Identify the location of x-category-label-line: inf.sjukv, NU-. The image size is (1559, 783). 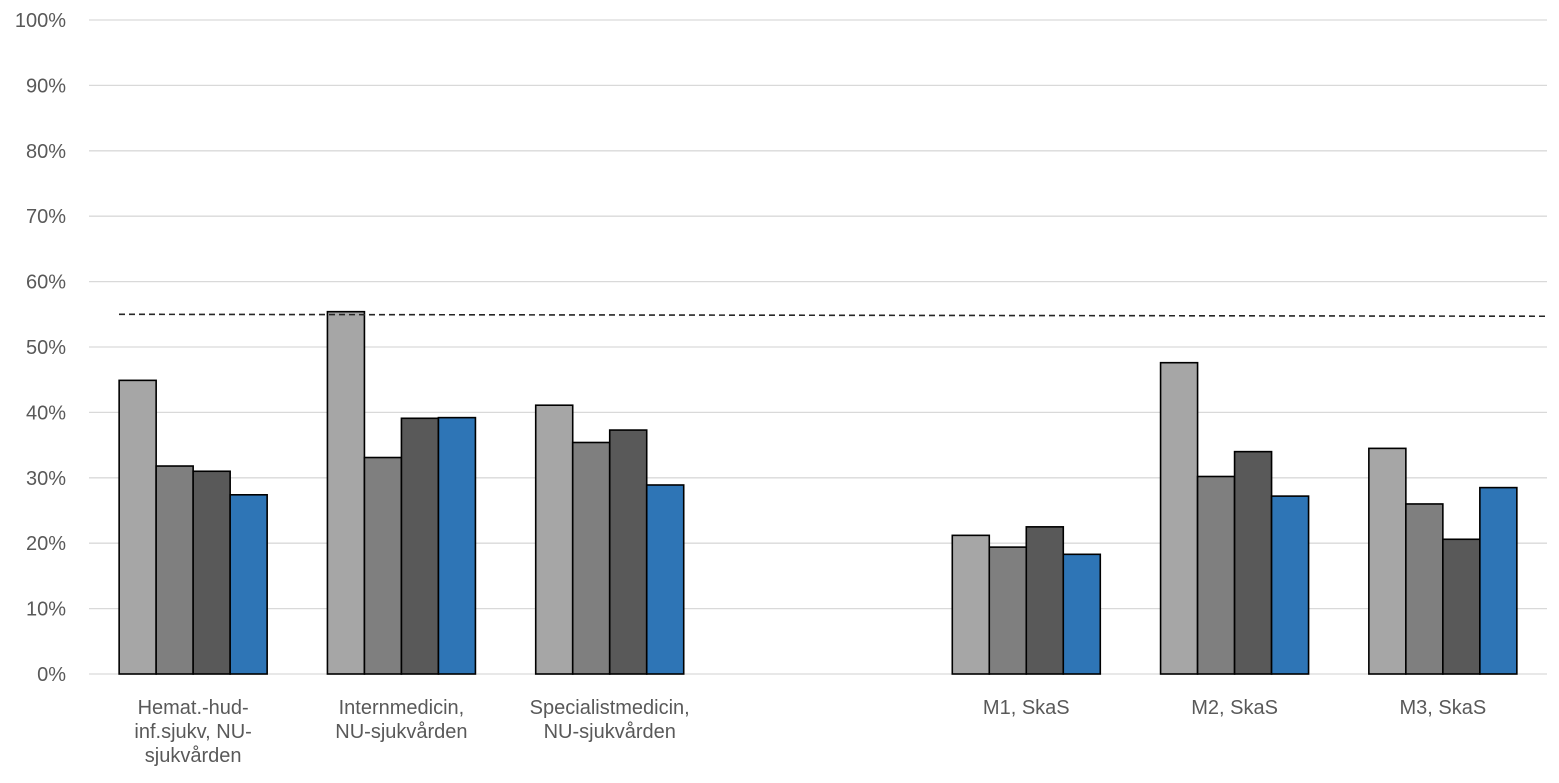
(192, 732).